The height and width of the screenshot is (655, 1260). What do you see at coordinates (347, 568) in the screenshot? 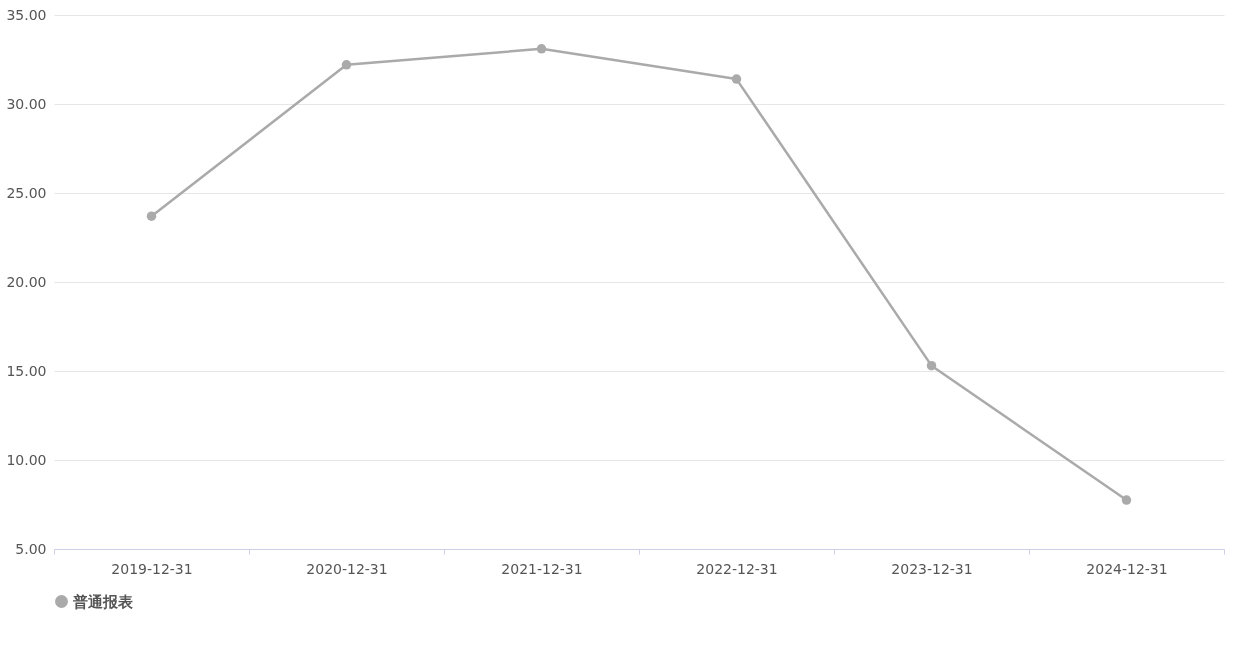
I see `x-tick-label: 2020-12-31` at bounding box center [347, 568].